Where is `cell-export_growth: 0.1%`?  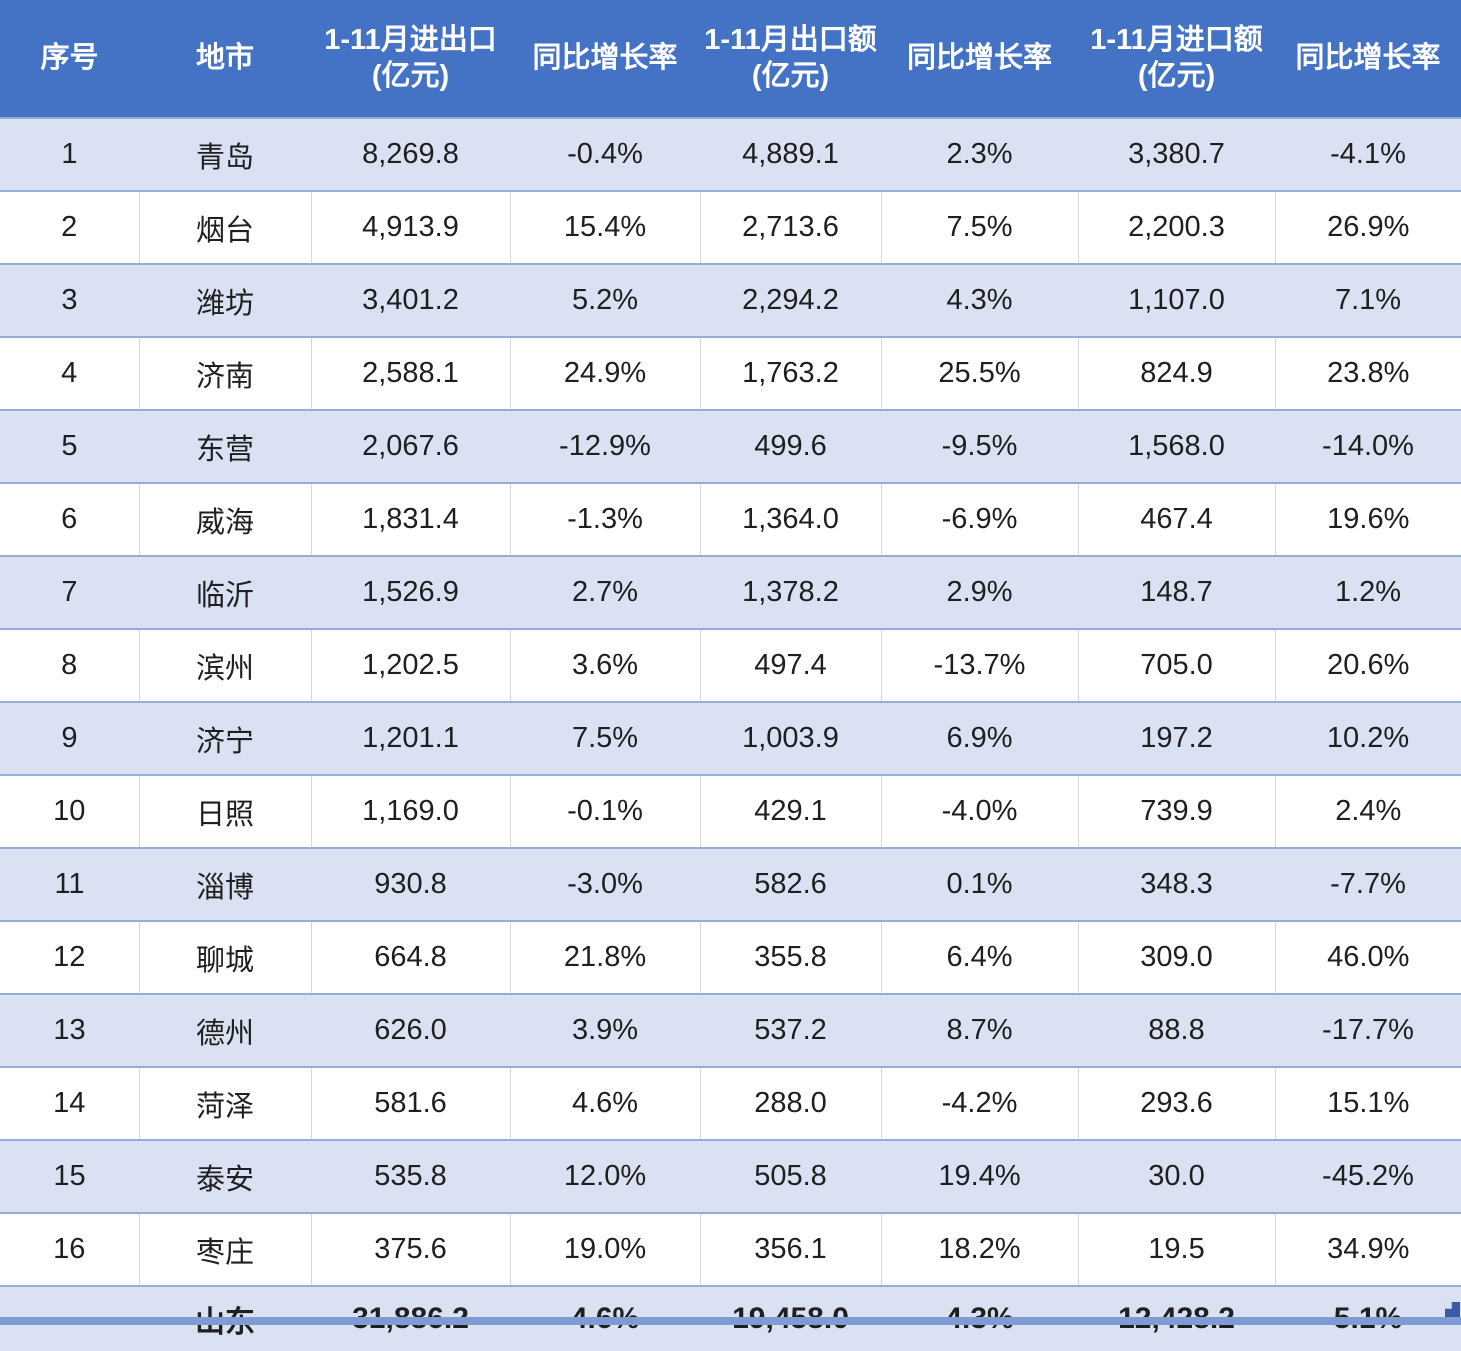 cell-export_growth: 0.1% is located at coordinates (979, 884).